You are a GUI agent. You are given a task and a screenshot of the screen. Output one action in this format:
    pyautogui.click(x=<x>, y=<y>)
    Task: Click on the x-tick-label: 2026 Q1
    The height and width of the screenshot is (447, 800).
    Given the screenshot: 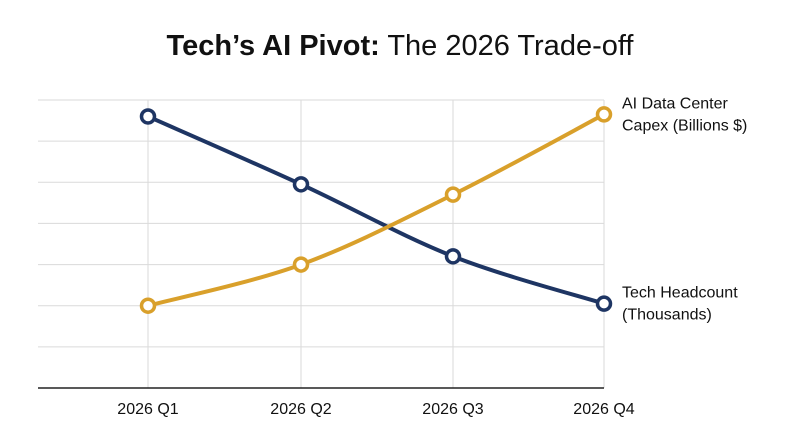 What is the action you would take?
    pyautogui.click(x=147, y=409)
    